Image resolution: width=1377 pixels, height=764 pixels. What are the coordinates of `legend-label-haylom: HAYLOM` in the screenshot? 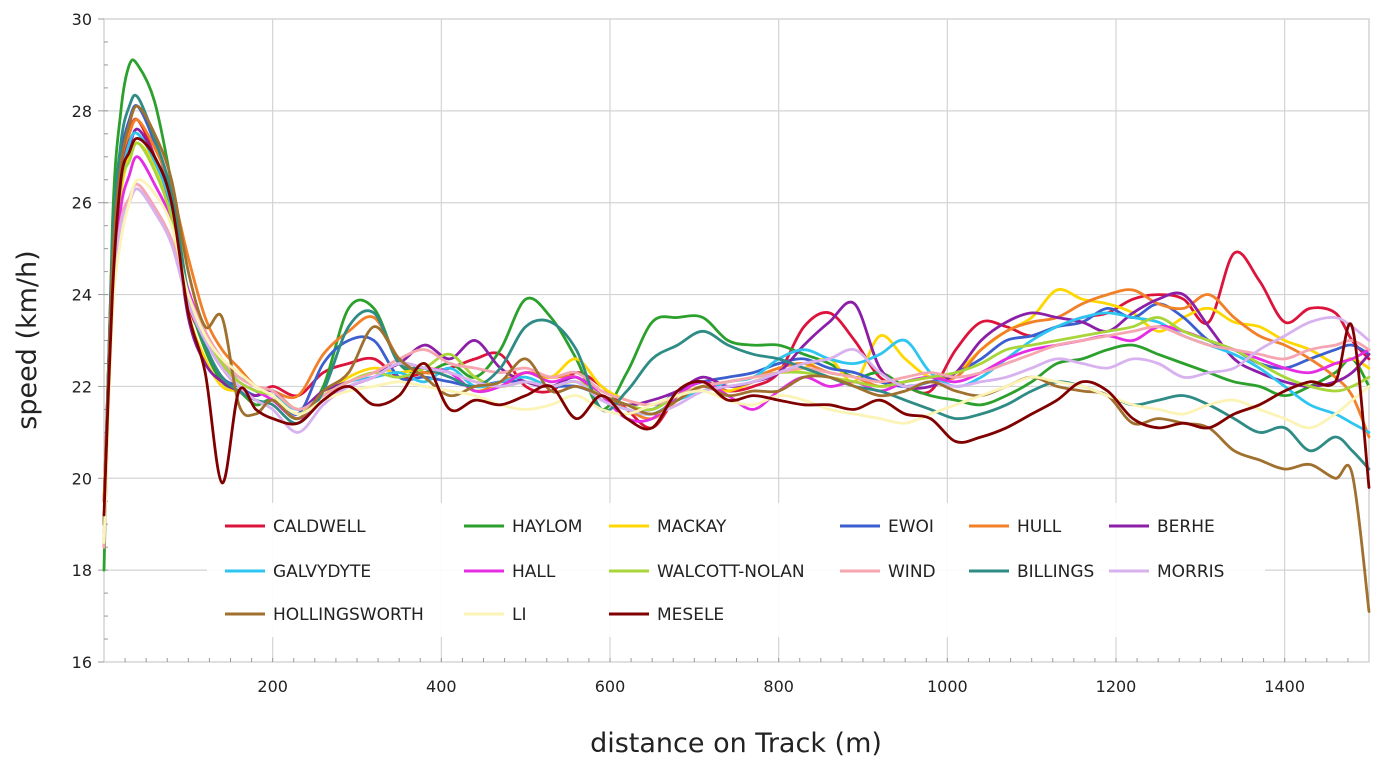 It's located at (547, 527).